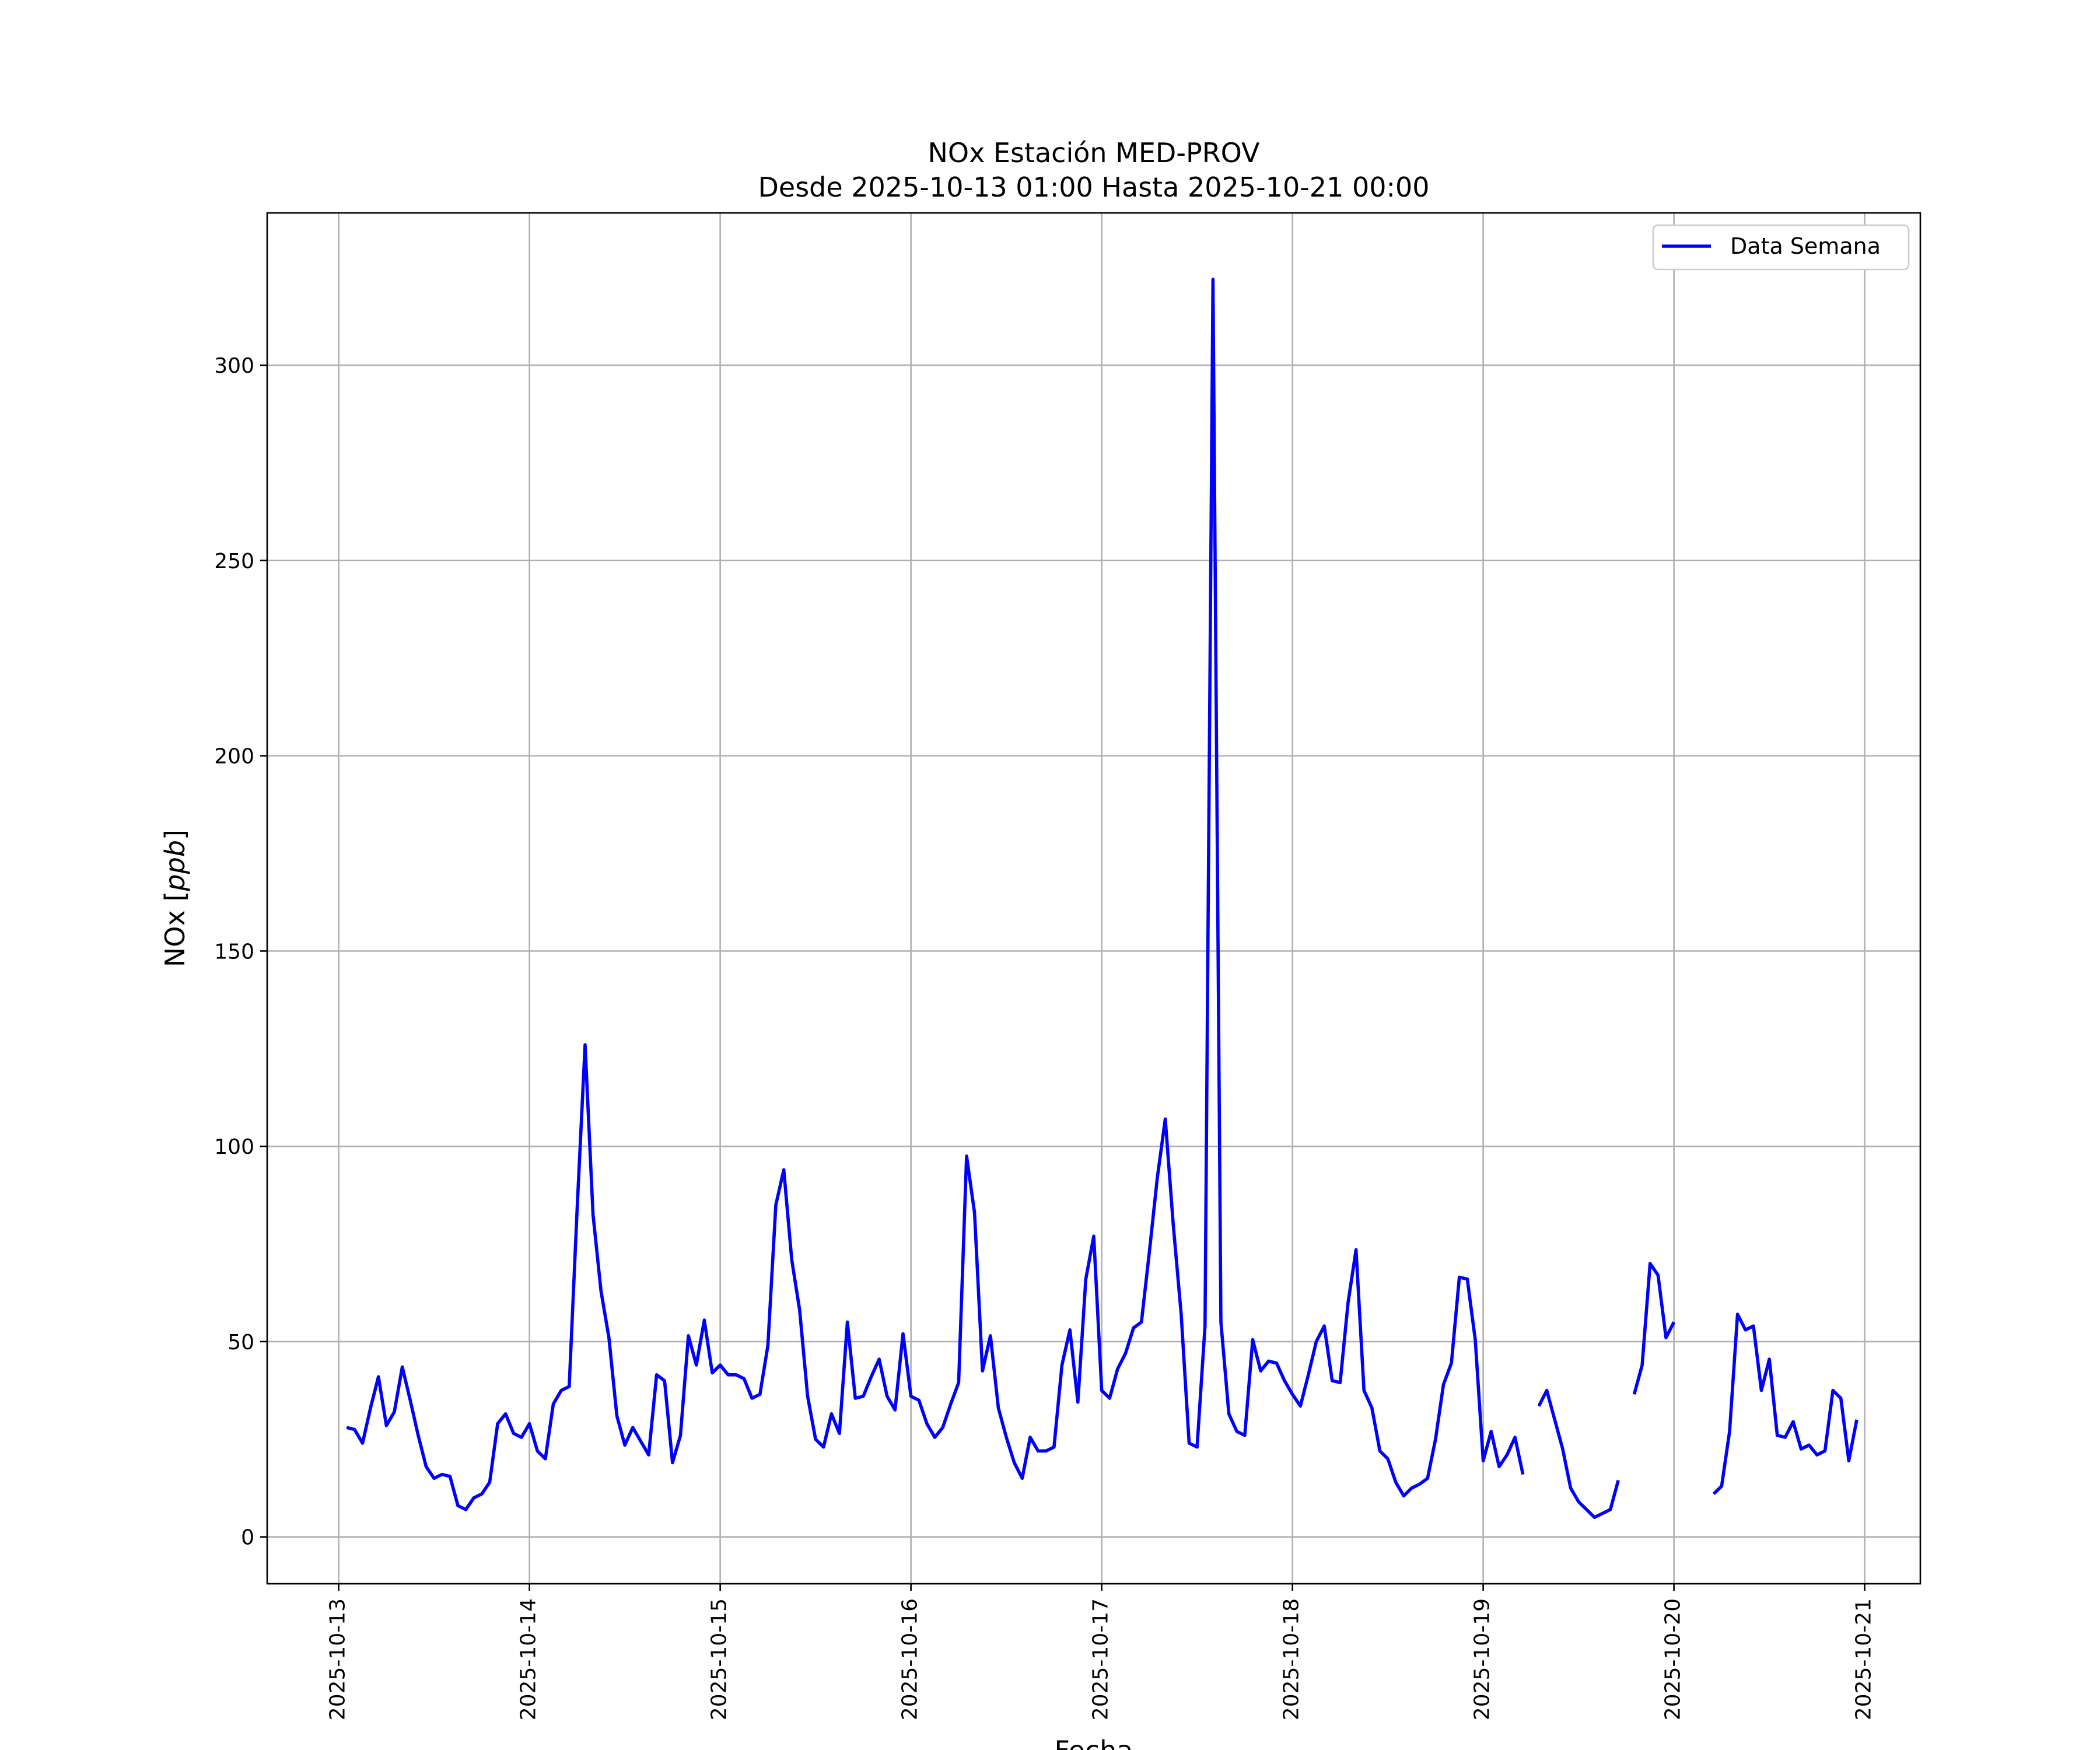 This screenshot has width=2100, height=1750. I want to click on x-tick-label-2025-10-21: 2025-10-21, so click(1864, 1659).